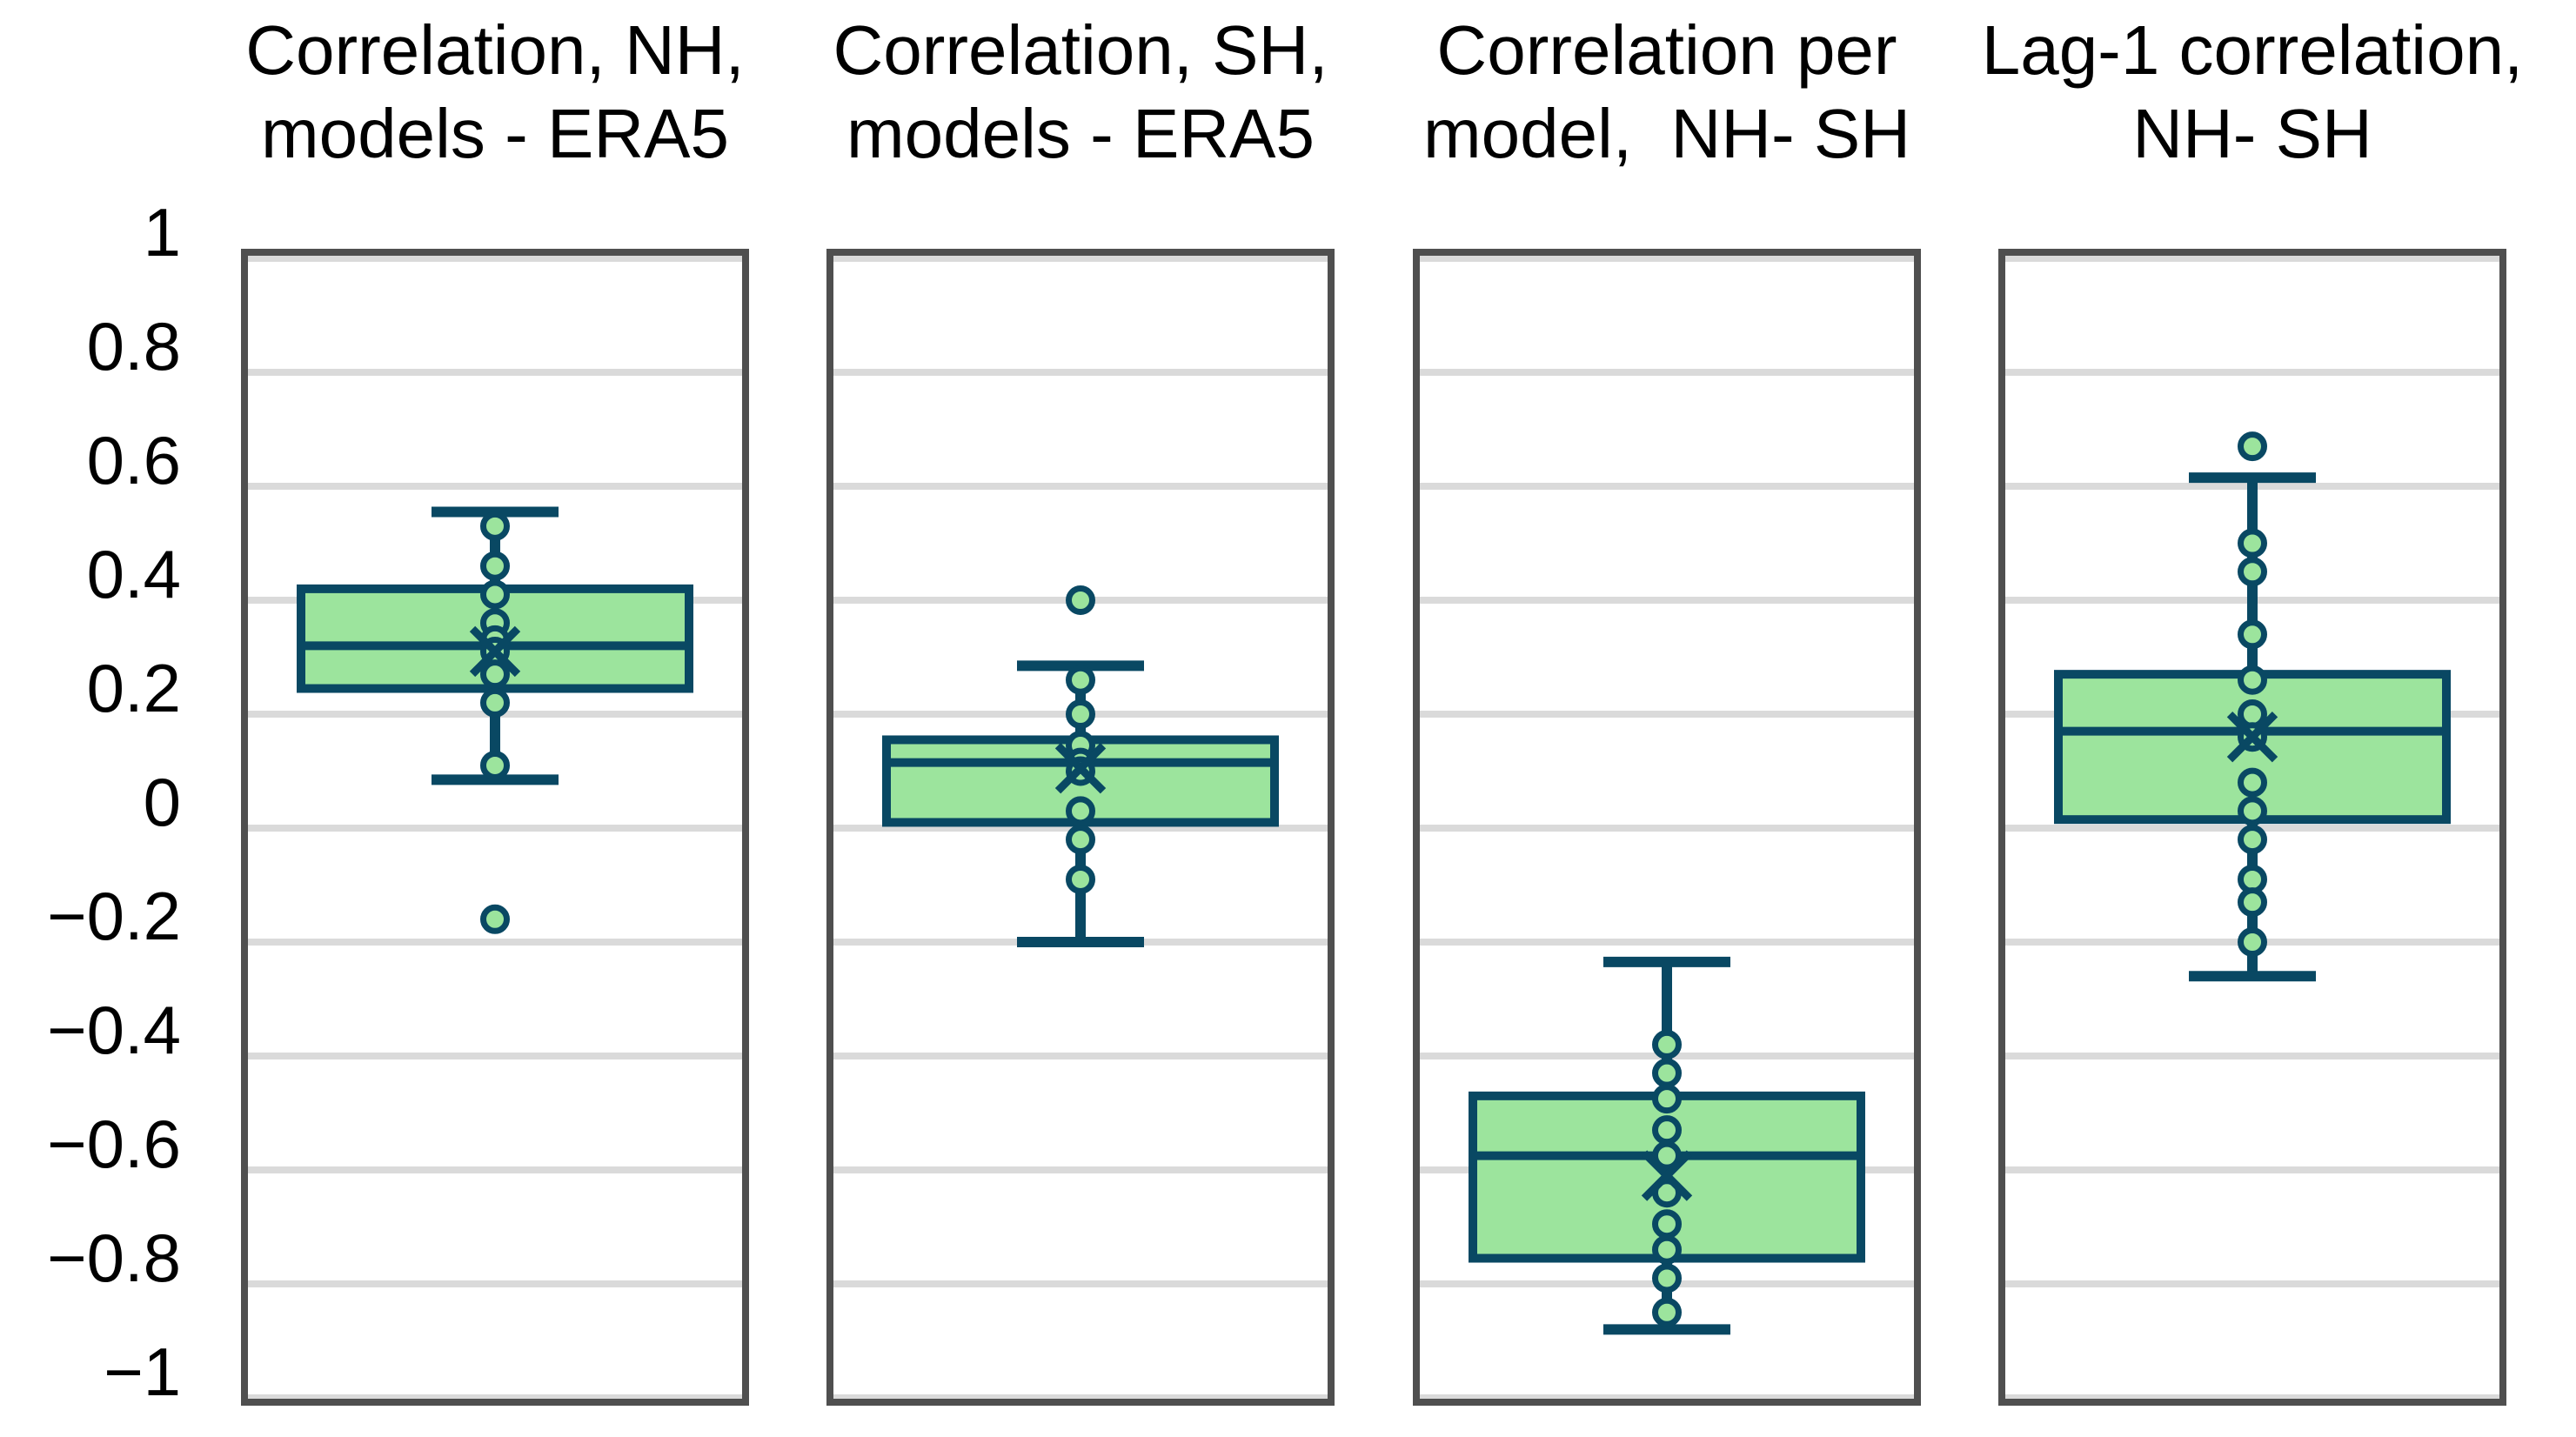 This screenshot has height=1437, width=2576. What do you see at coordinates (114, 1144) in the screenshot?
I see `y-tick-label: −0.6` at bounding box center [114, 1144].